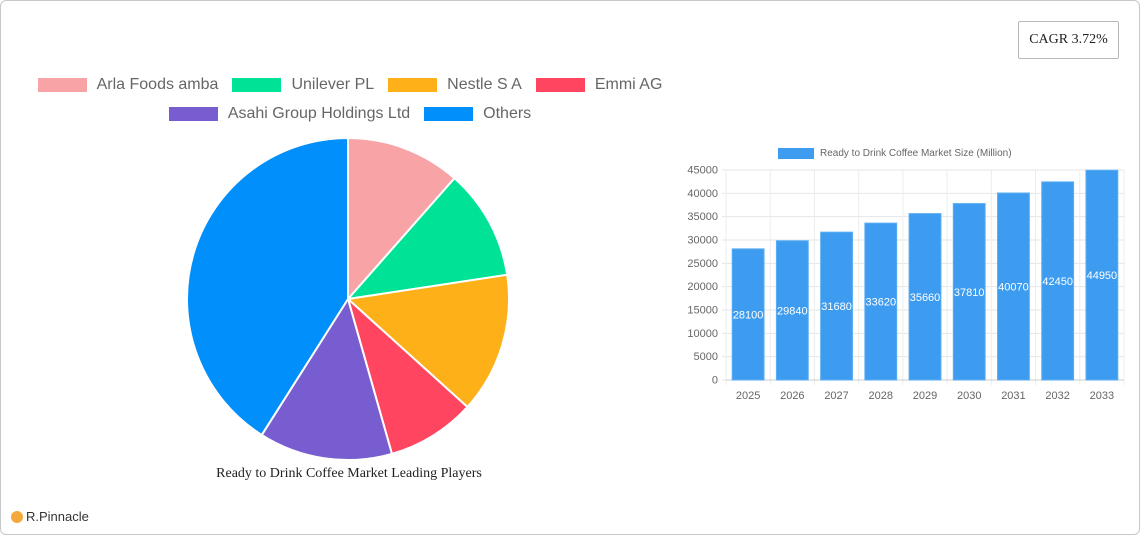 This screenshot has width=1140, height=535. I want to click on y-tick-label: 40000, so click(702, 194).